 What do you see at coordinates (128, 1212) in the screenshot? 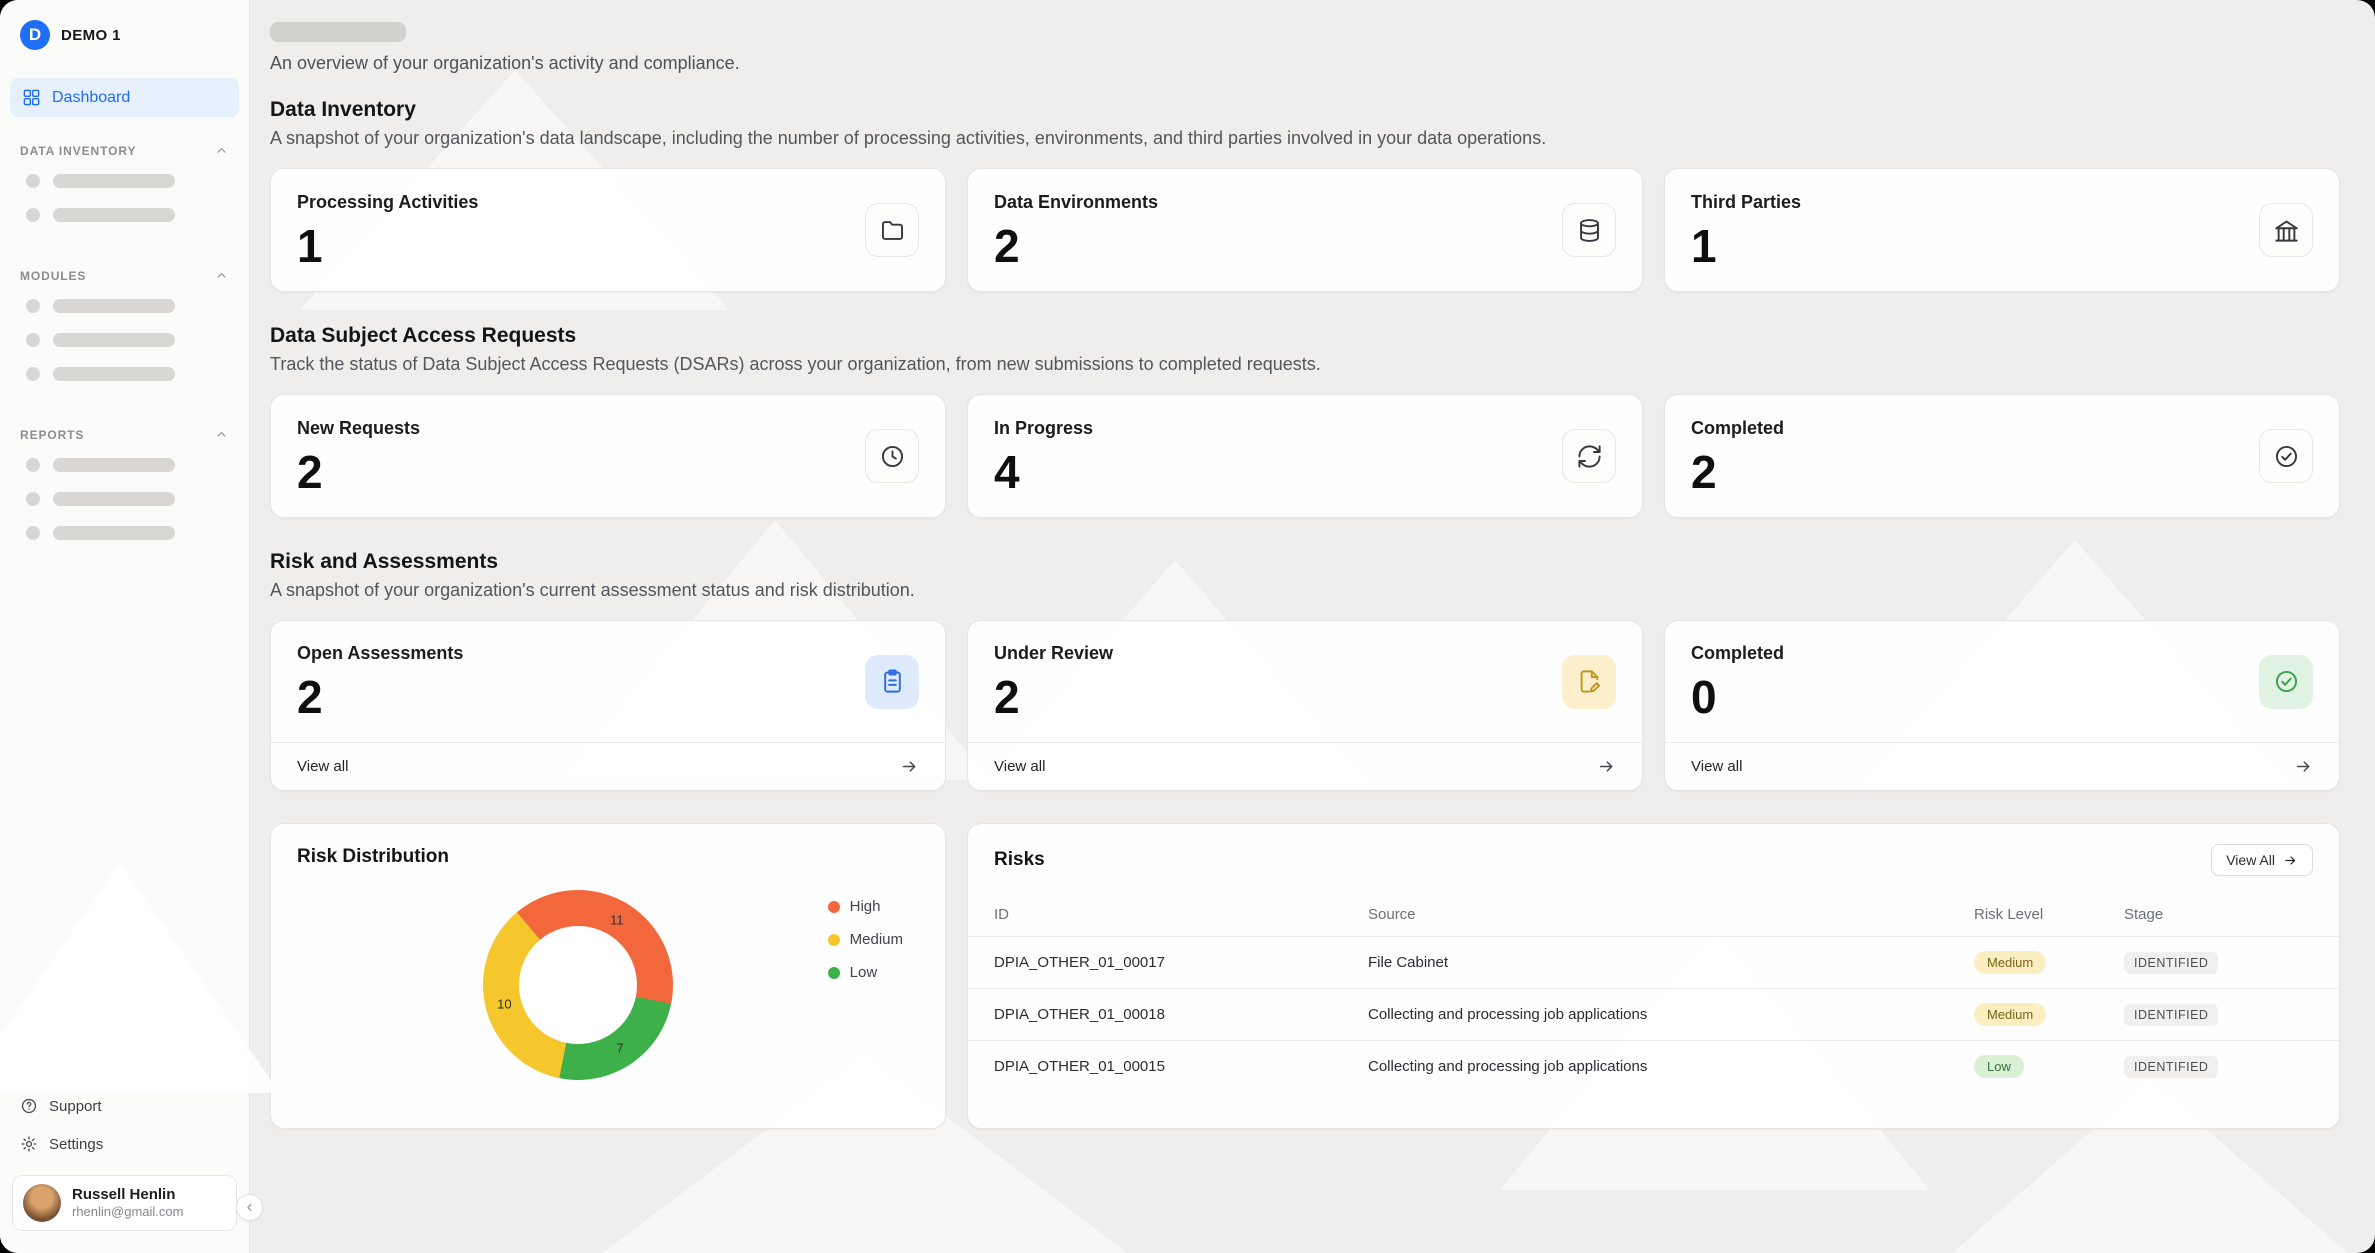
I see `user-email: rhenlin@gmail.com` at bounding box center [128, 1212].